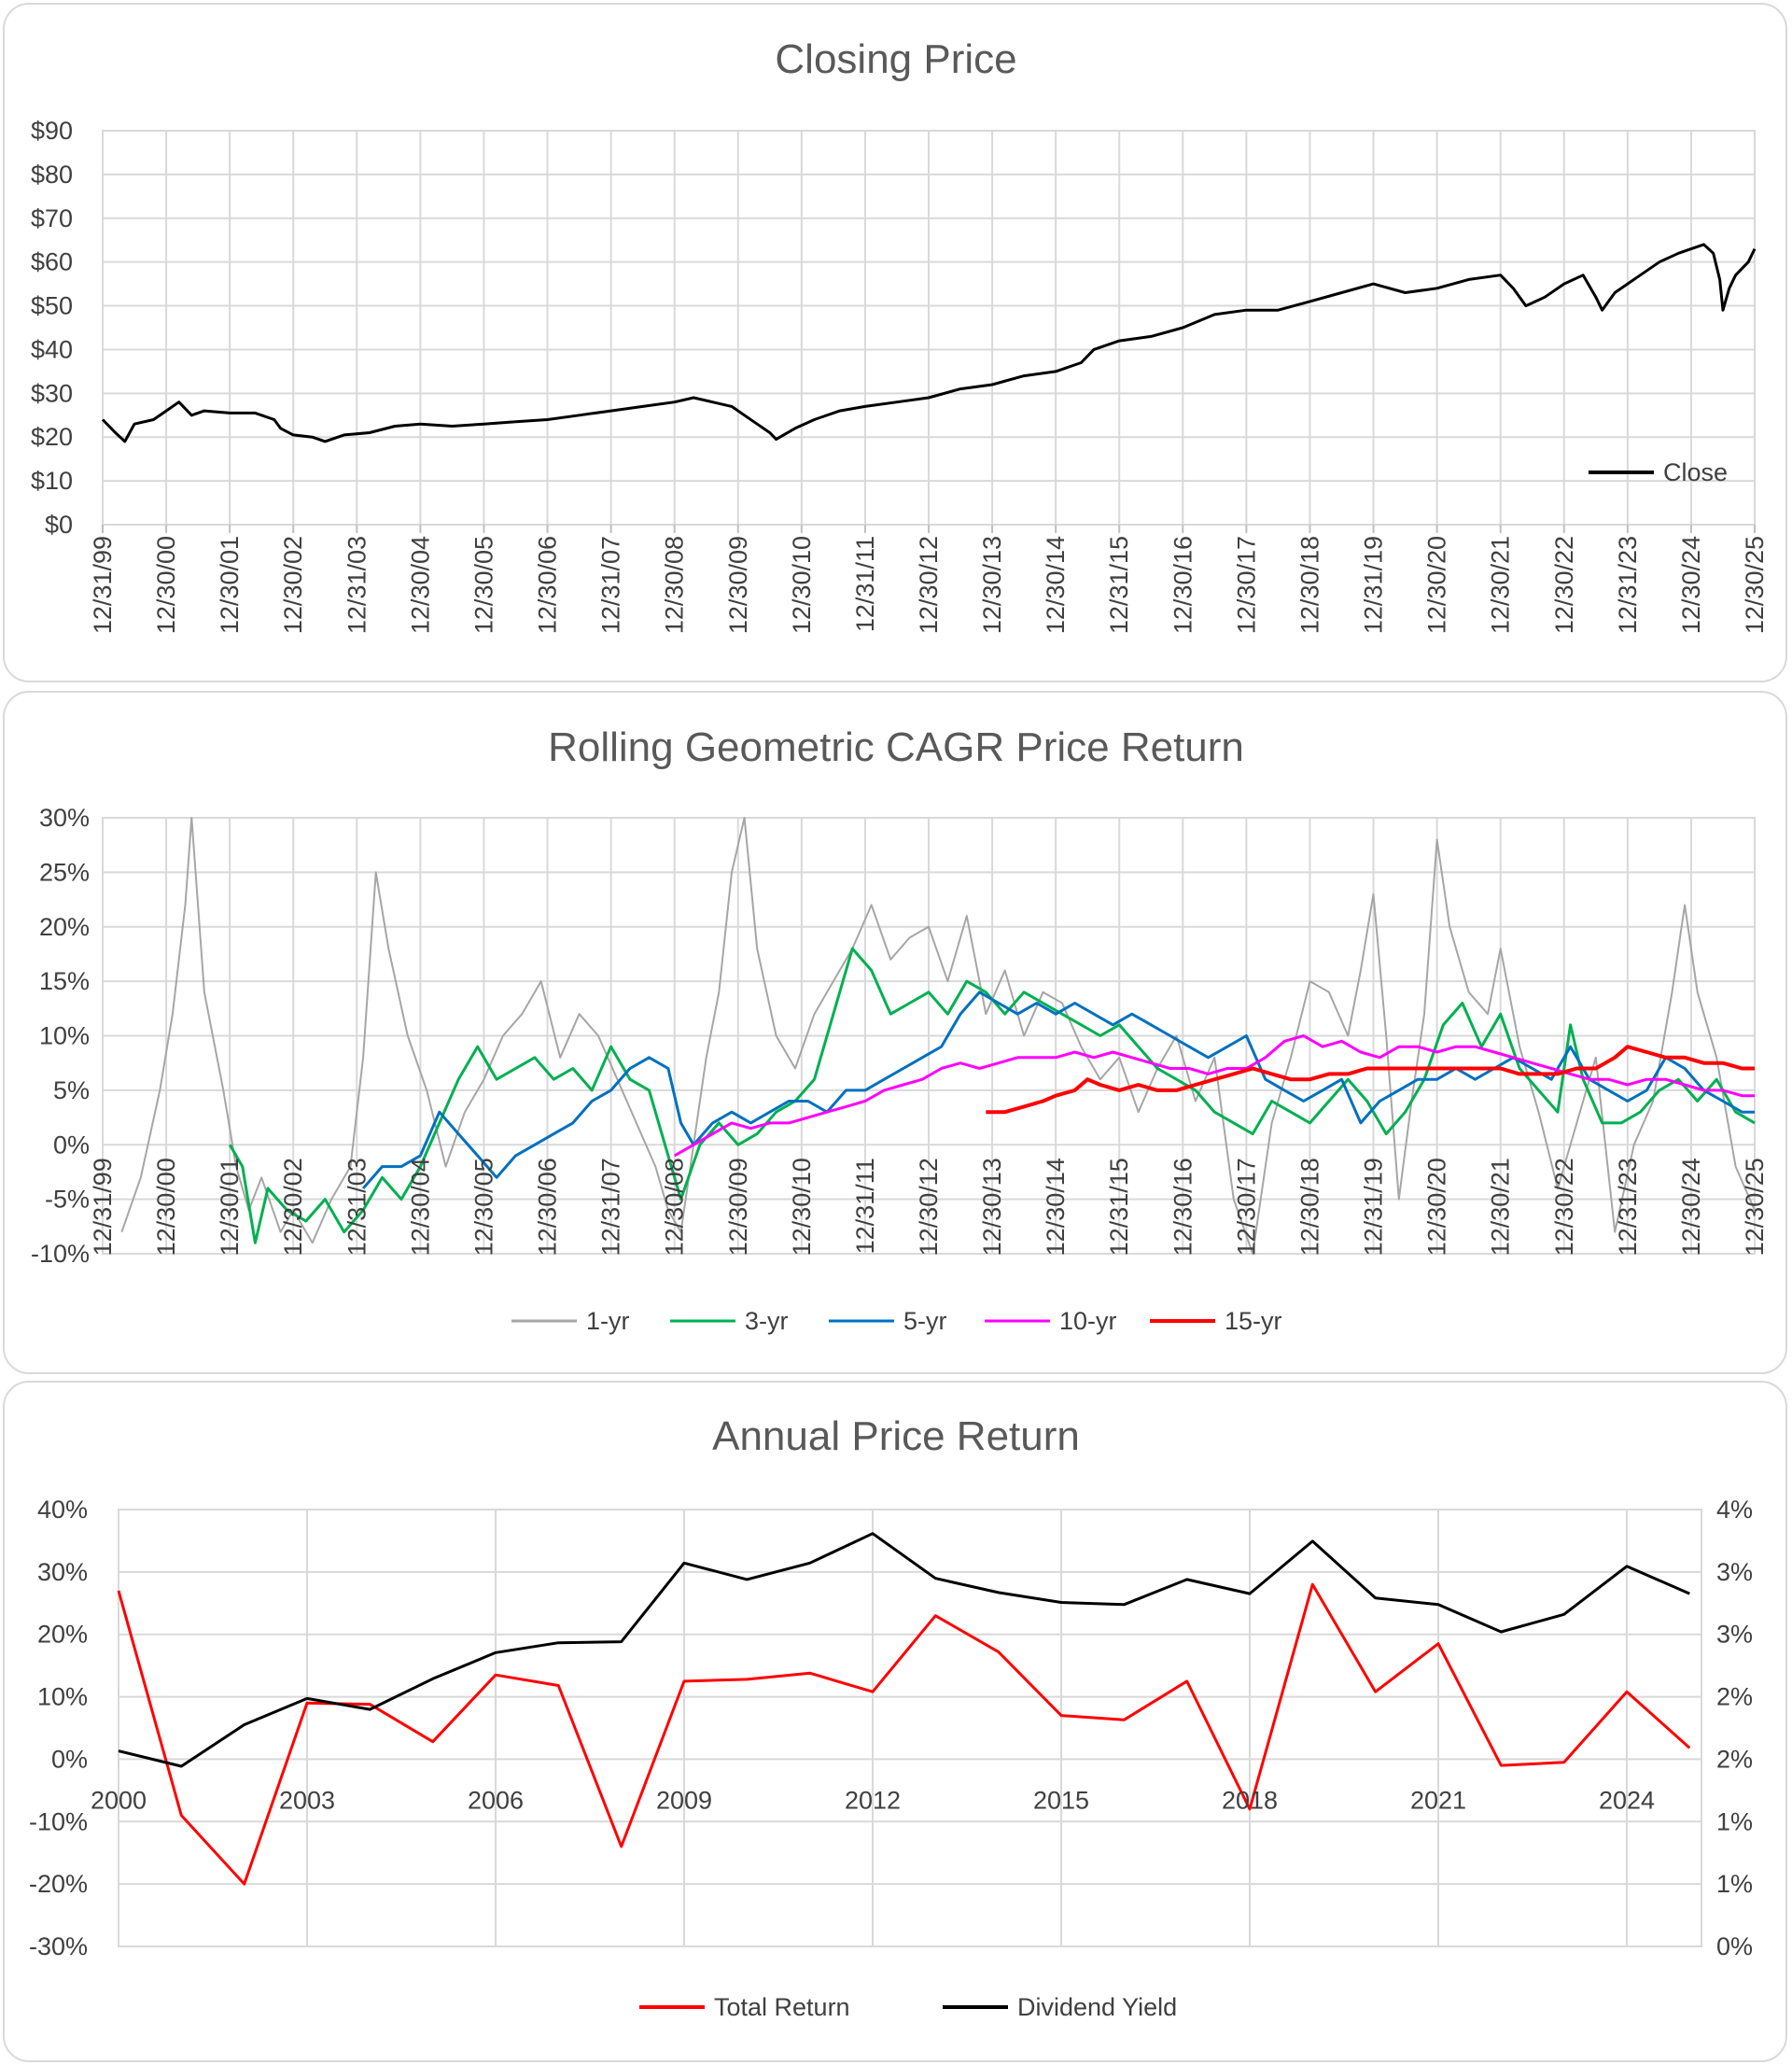  I want to click on chart3-x-tick: 2024, so click(1627, 1800).